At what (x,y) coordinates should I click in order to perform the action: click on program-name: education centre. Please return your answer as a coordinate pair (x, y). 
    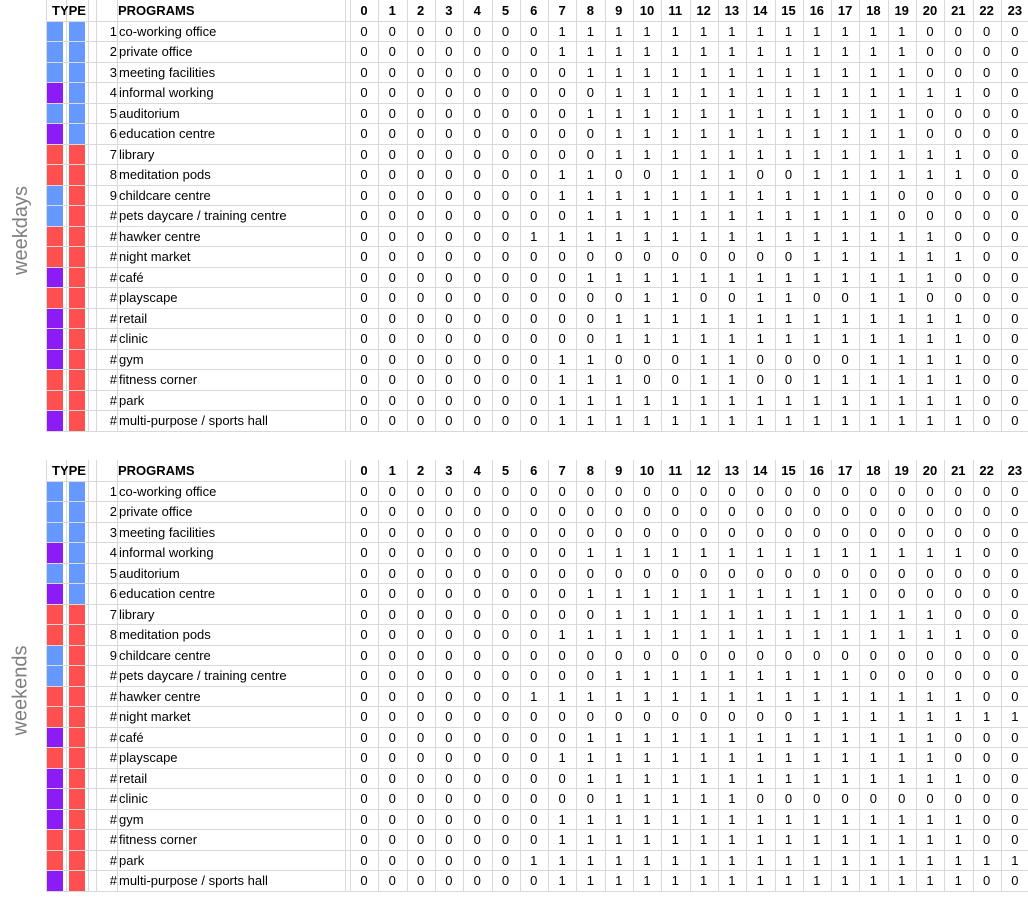
    Looking at the image, I should click on (167, 593).